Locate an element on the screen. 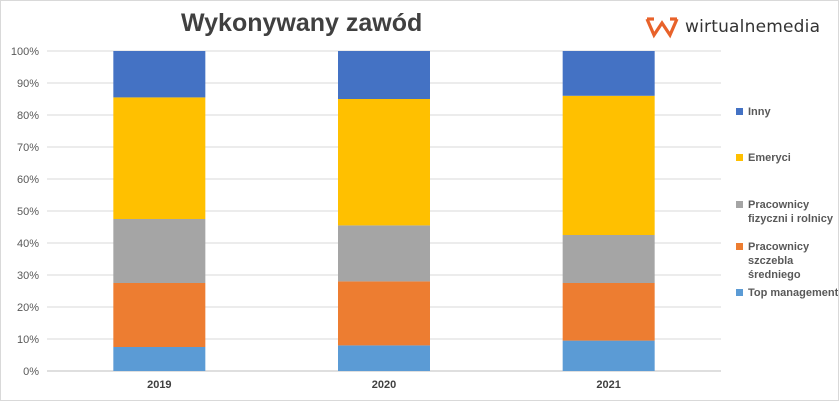  y-tick-label: 40% is located at coordinates (28, 244).